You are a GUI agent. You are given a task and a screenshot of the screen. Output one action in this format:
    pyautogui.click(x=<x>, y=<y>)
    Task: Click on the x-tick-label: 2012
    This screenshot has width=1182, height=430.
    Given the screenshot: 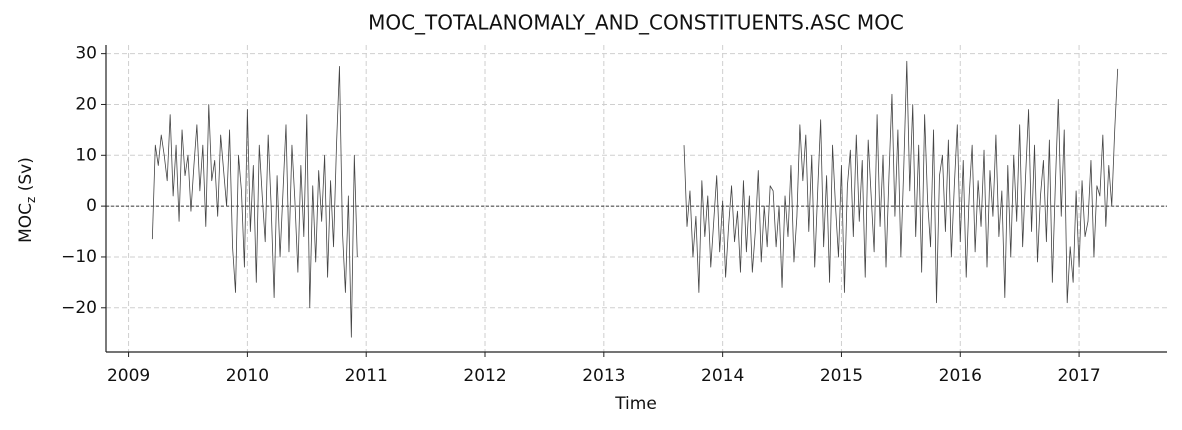 What is the action you would take?
    pyautogui.click(x=484, y=376)
    